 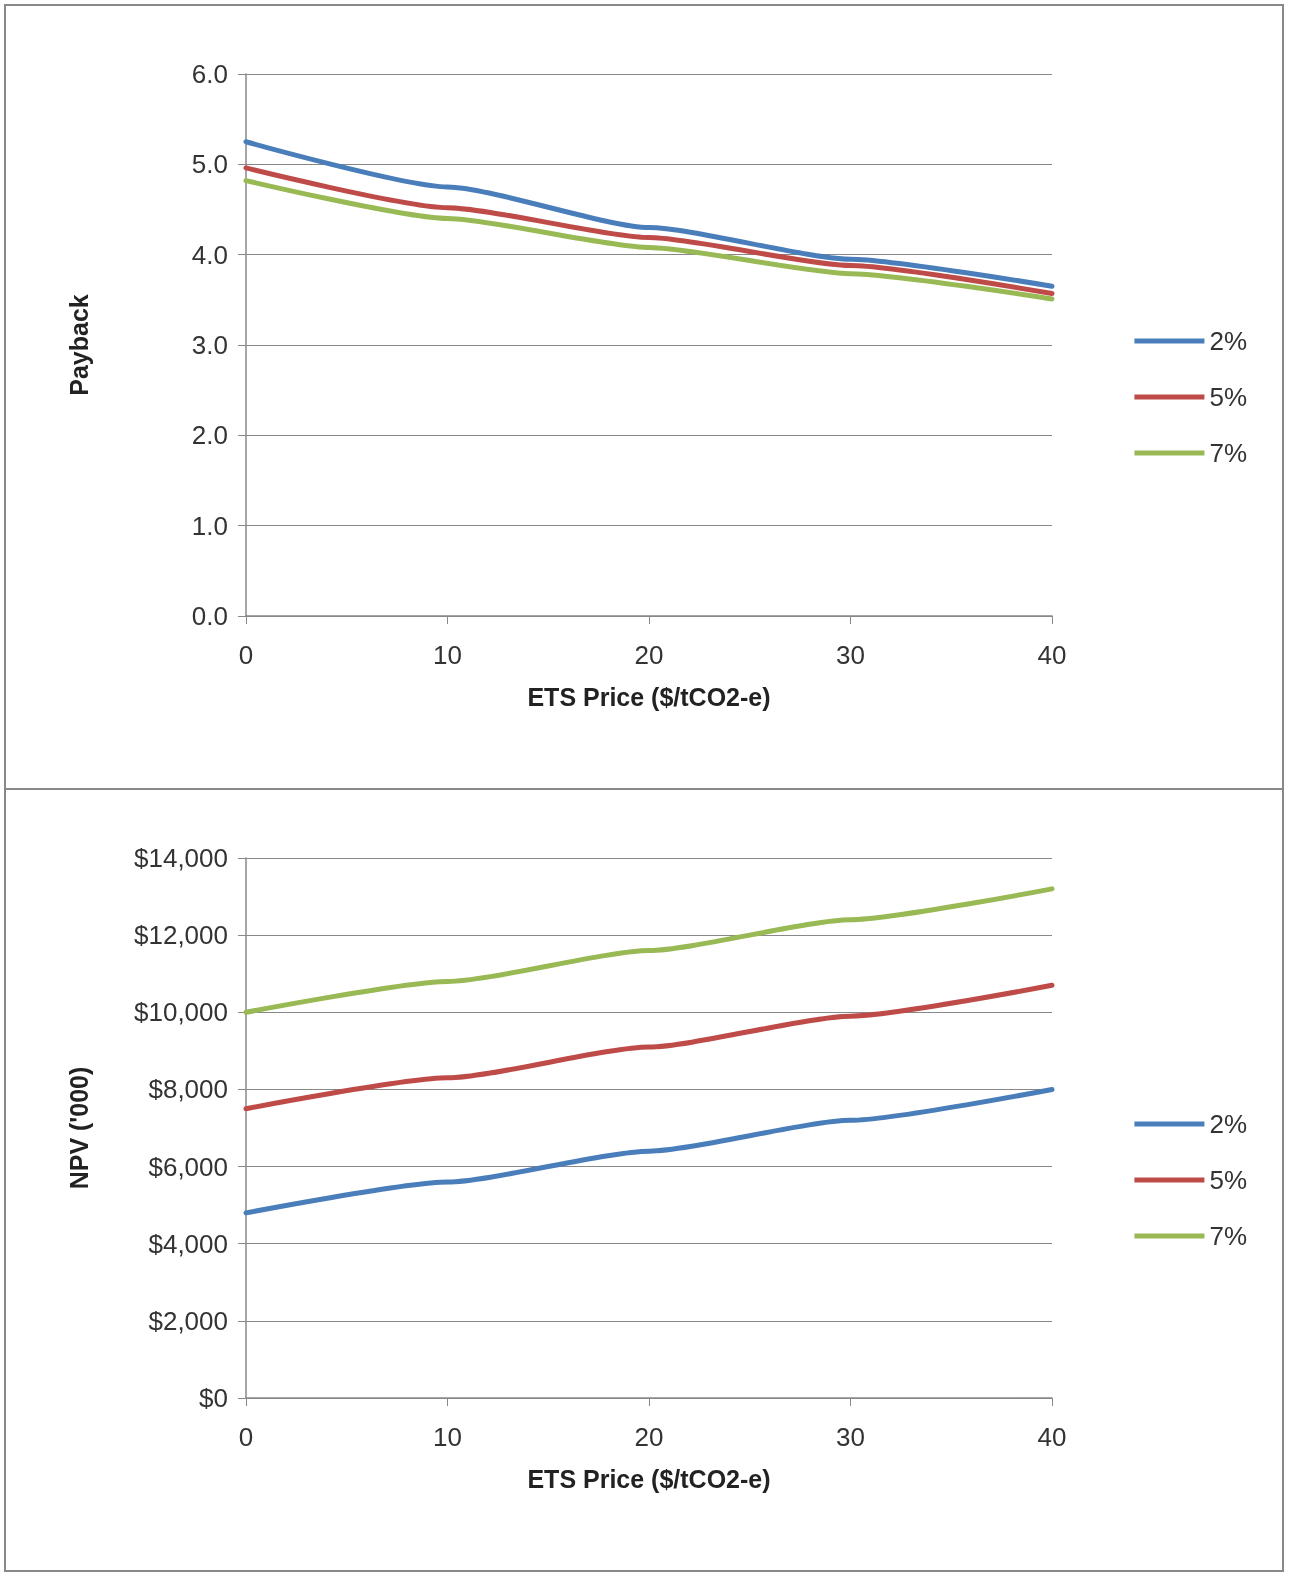 What do you see at coordinates (209, 74) in the screenshot?
I see `y-tick-label: 6.0` at bounding box center [209, 74].